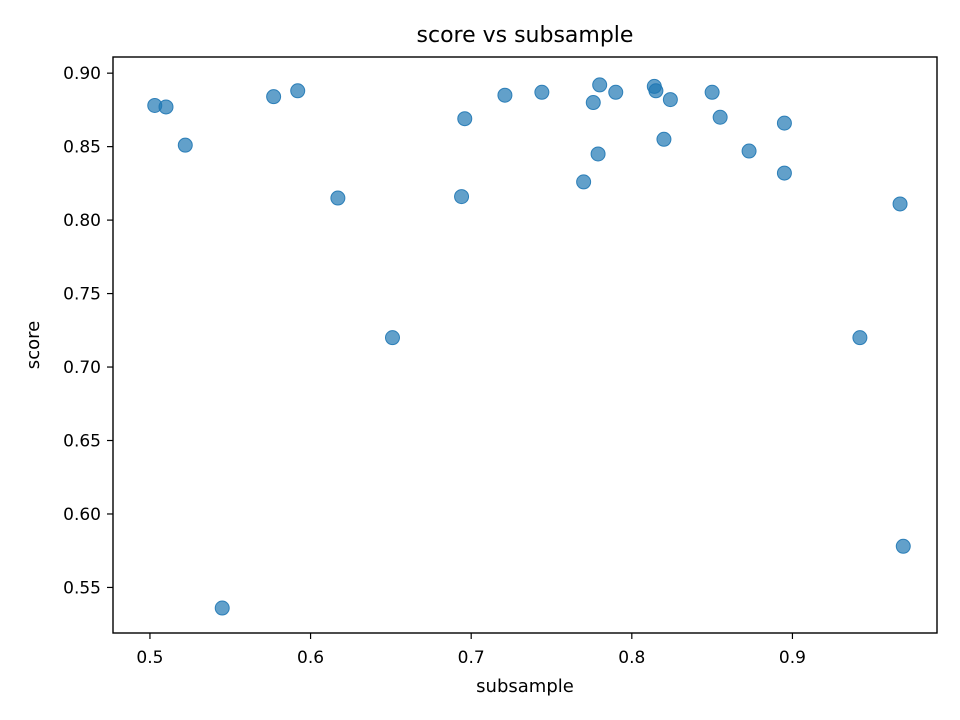 The height and width of the screenshot is (720, 960). What do you see at coordinates (631, 658) in the screenshot?
I see `x-tick-label: 0.8` at bounding box center [631, 658].